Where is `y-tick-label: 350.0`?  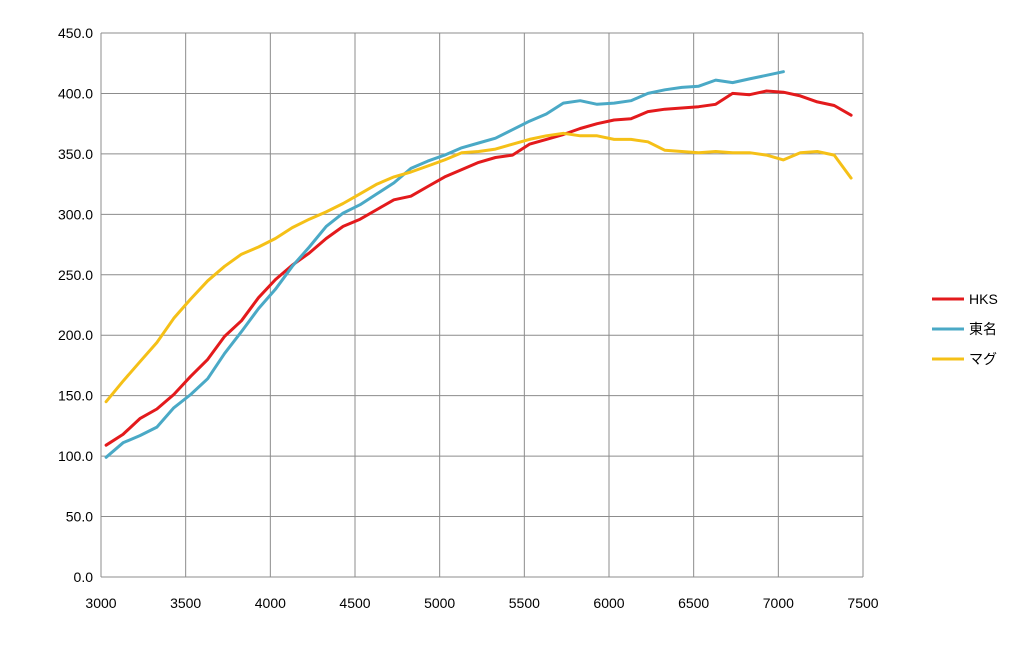
y-tick-label: 350.0 is located at coordinates (75, 154).